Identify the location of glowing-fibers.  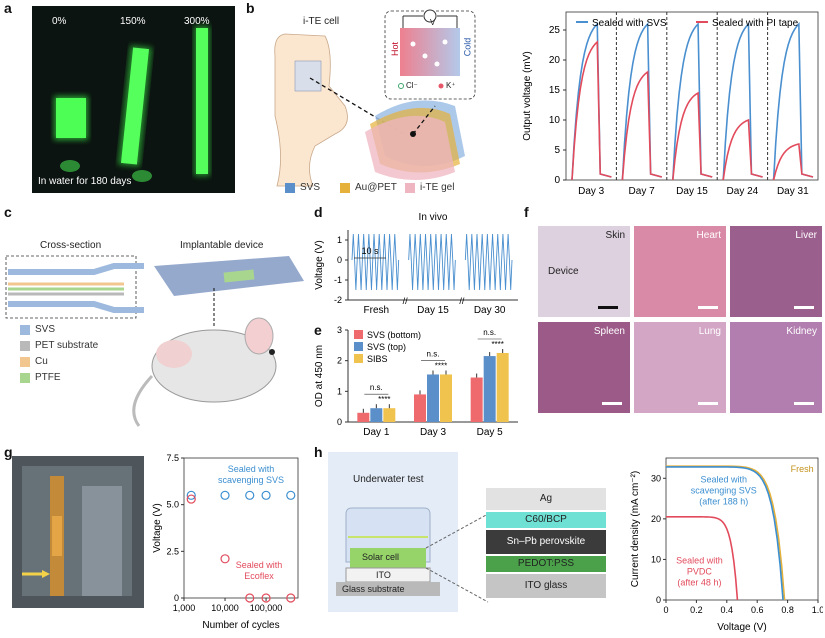
(132, 104).